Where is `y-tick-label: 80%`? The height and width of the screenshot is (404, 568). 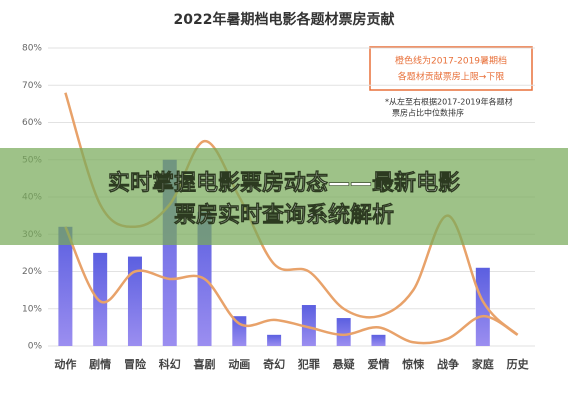
y-tick-label: 80% is located at coordinates (32, 49).